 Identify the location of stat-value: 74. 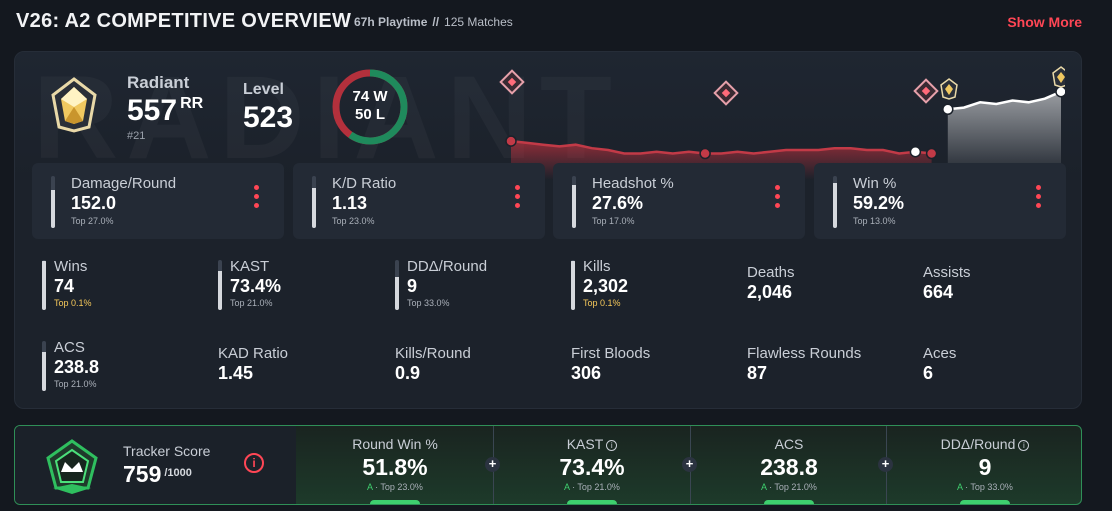
(64, 286).